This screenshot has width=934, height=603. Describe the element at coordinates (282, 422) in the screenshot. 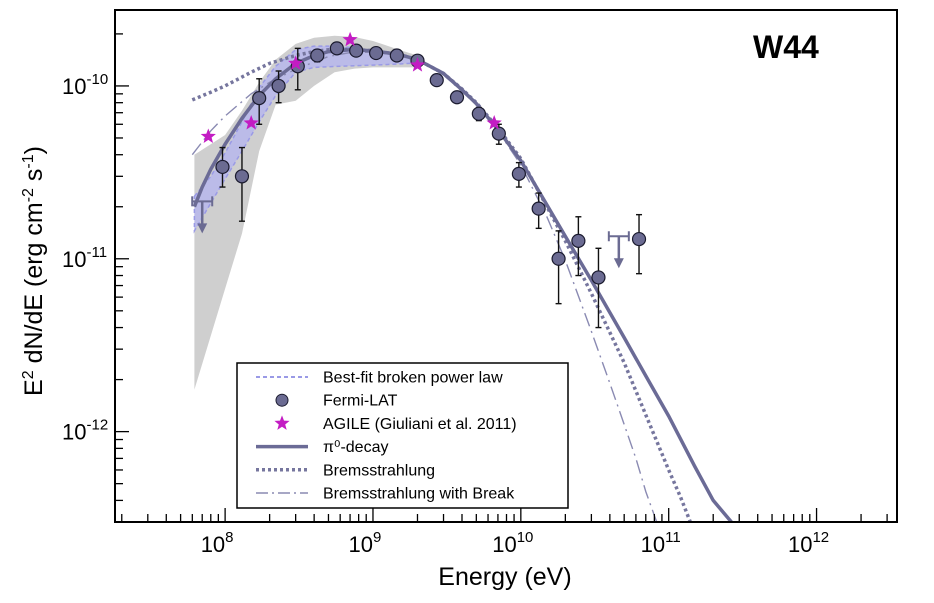

I see `legend-swatch-star` at that location.